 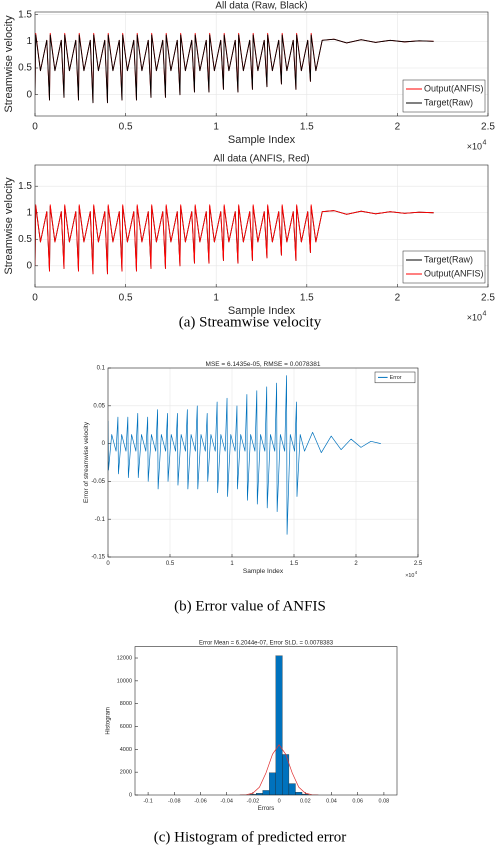 What do you see at coordinates (124, 681) in the screenshot?
I see `y-tick-label: 10000` at bounding box center [124, 681].